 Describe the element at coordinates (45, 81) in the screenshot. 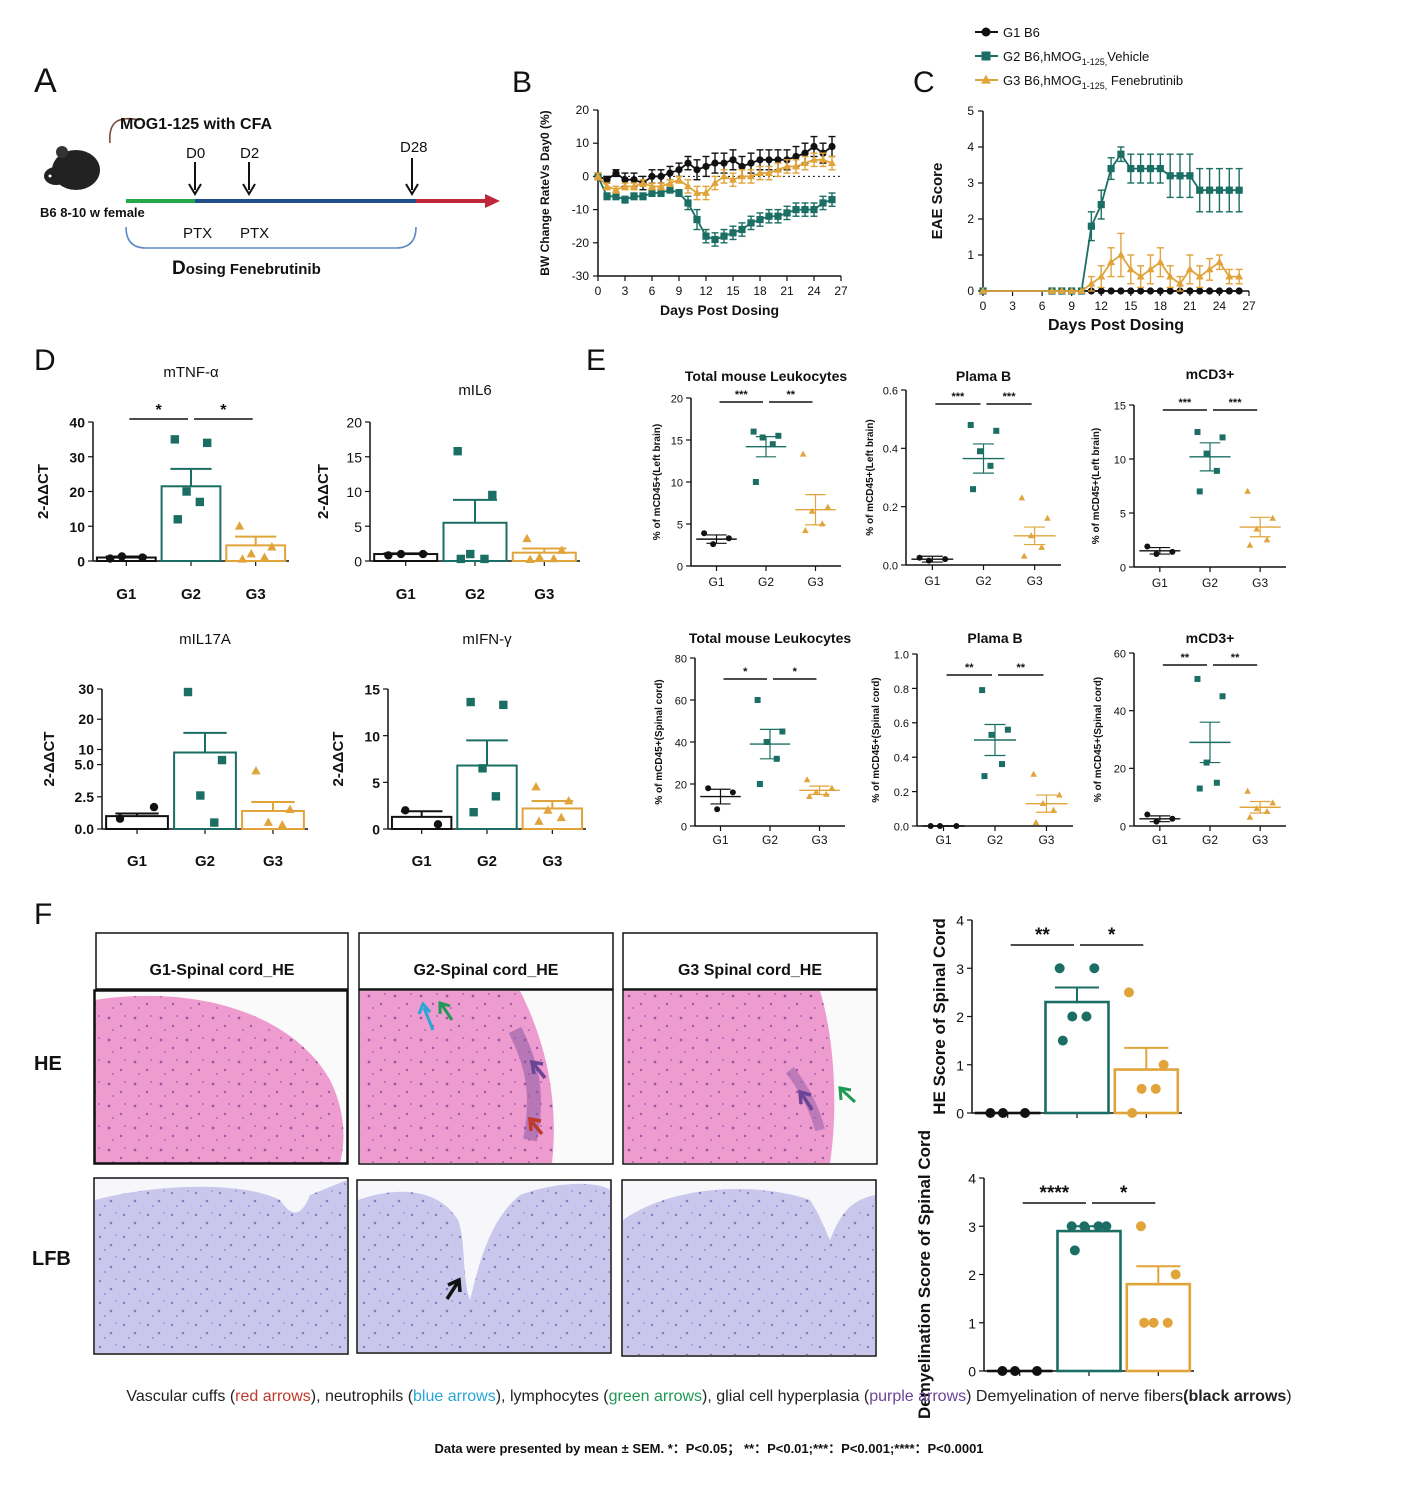

I see `panel-letter-a: A` at that location.